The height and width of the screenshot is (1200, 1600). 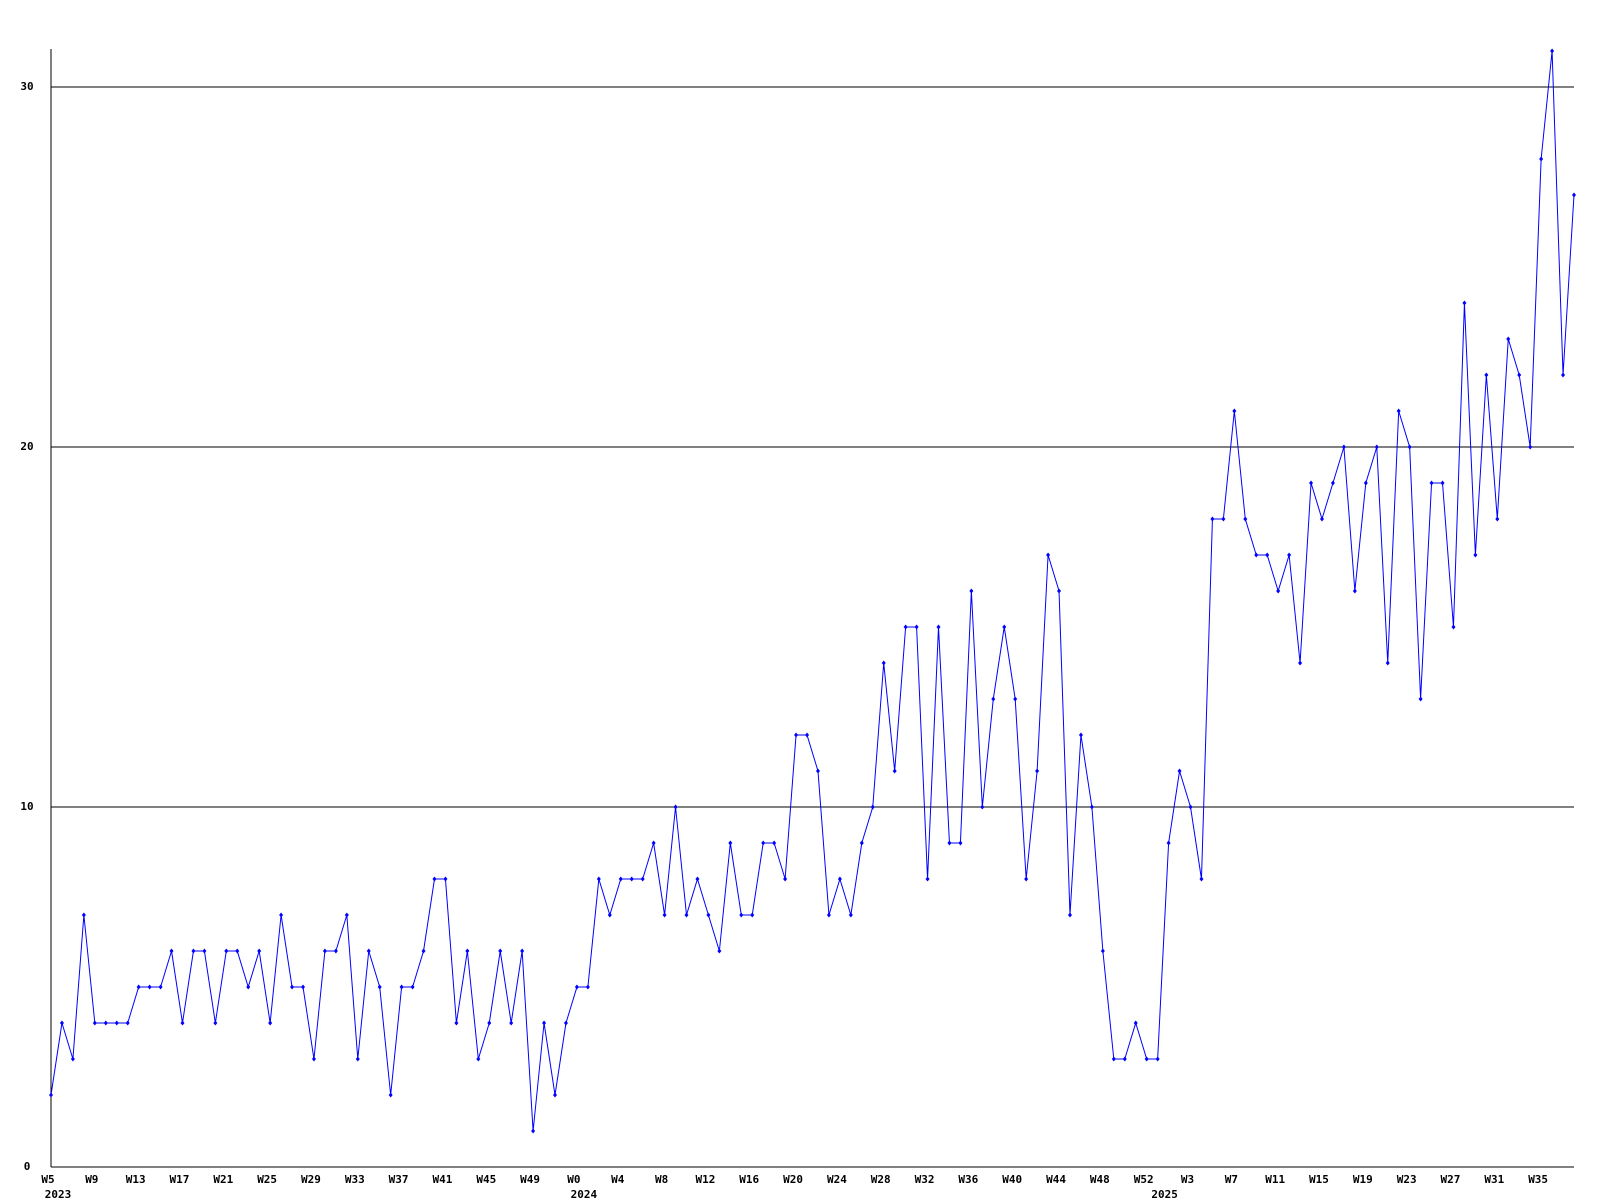 What do you see at coordinates (1012, 1179) in the screenshot?
I see `x-tick-label: W40` at bounding box center [1012, 1179].